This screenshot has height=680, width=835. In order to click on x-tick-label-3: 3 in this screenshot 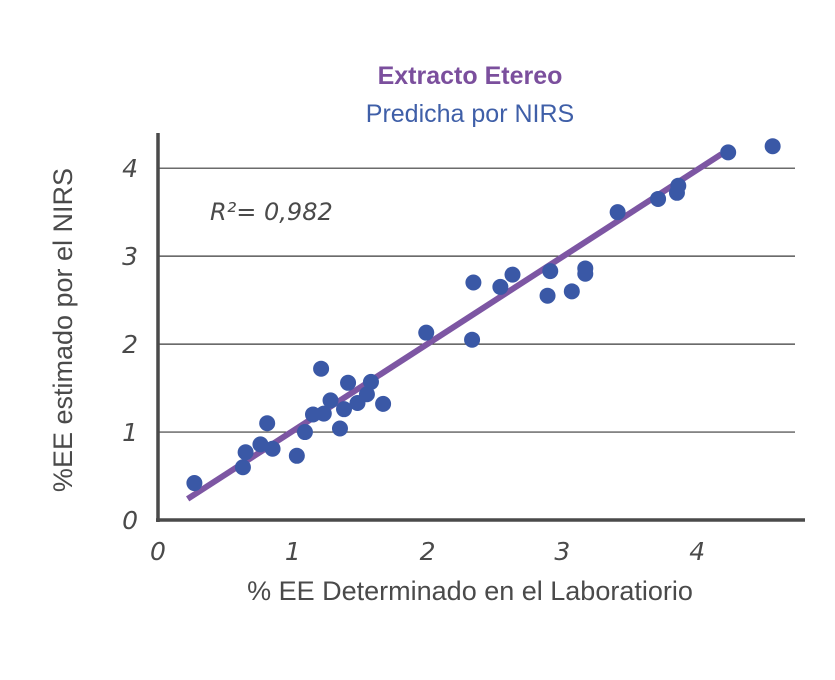, I will do `click(562, 551)`.